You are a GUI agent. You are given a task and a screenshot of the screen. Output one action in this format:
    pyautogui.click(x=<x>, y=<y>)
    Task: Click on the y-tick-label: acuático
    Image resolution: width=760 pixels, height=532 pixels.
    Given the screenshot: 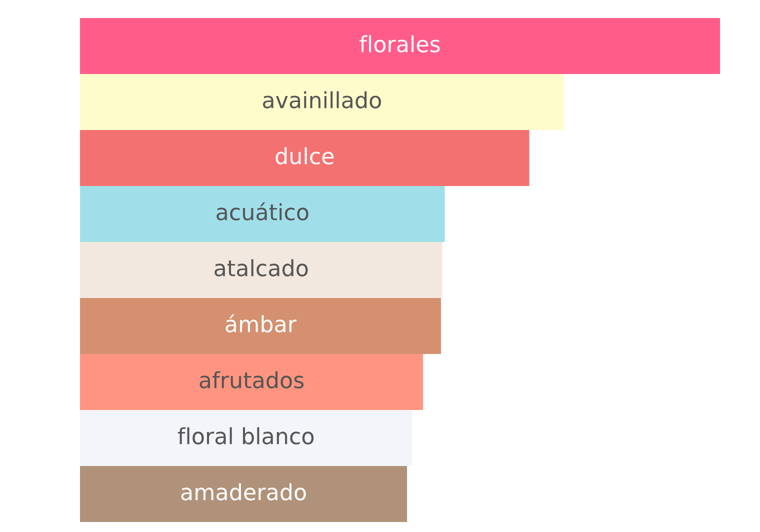 What is the action you would take?
    pyautogui.click(x=262, y=211)
    